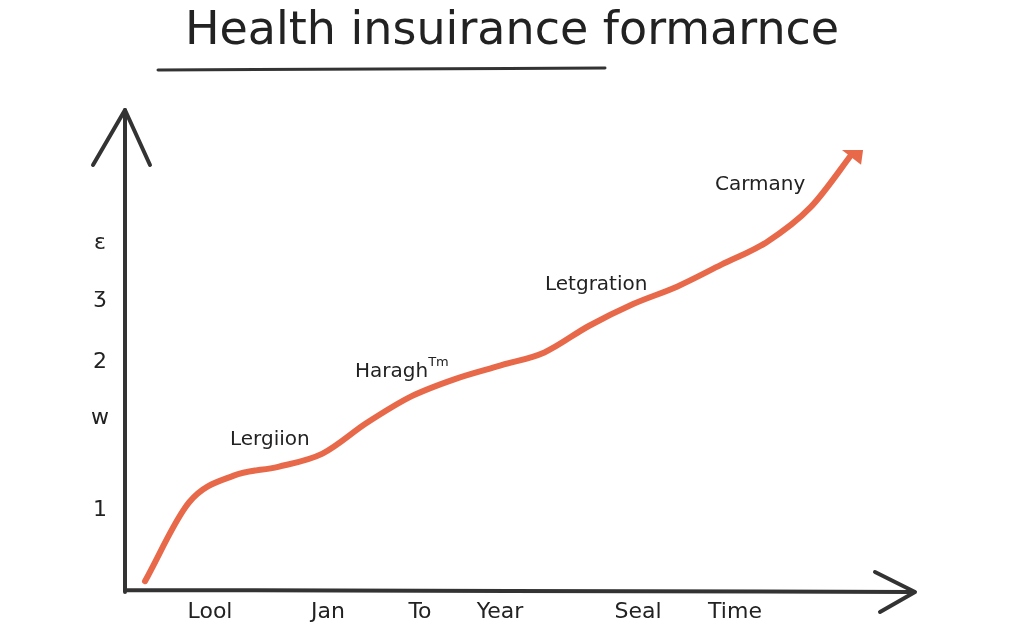 This screenshot has height=628, width=1024. Describe the element at coordinates (734, 610) in the screenshot. I see `text: Time` at that location.